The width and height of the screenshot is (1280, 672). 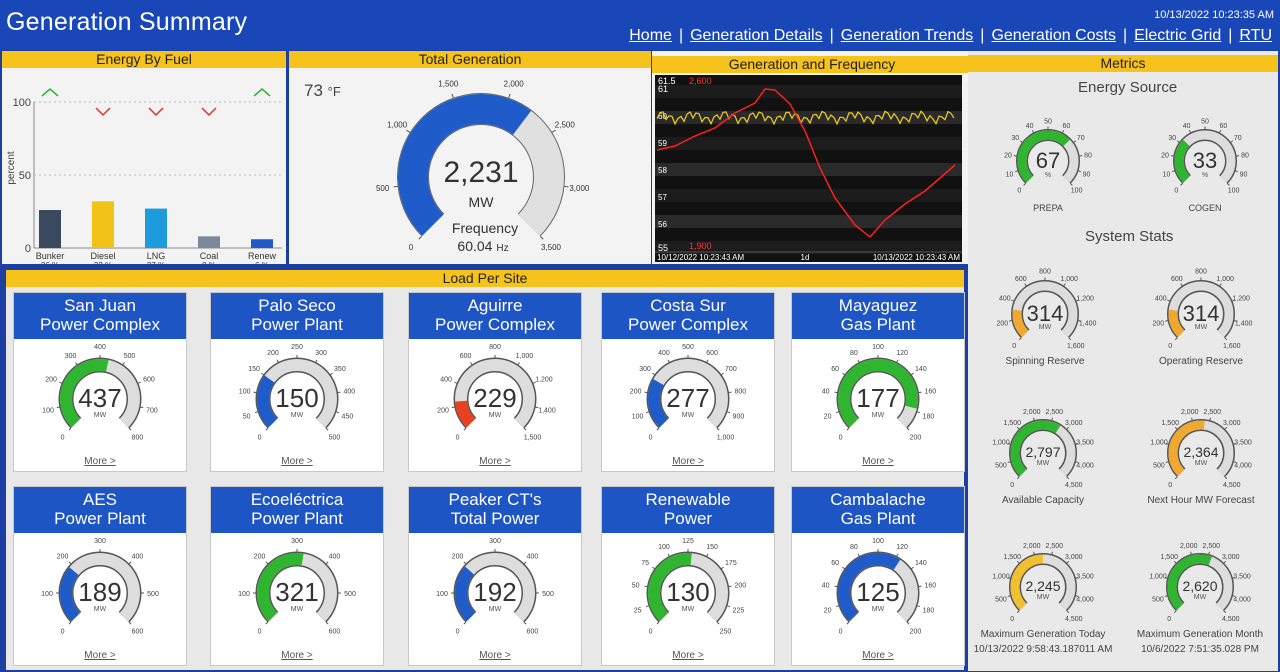 What do you see at coordinates (808, 91) in the screenshot?
I see `chart-band` at bounding box center [808, 91].